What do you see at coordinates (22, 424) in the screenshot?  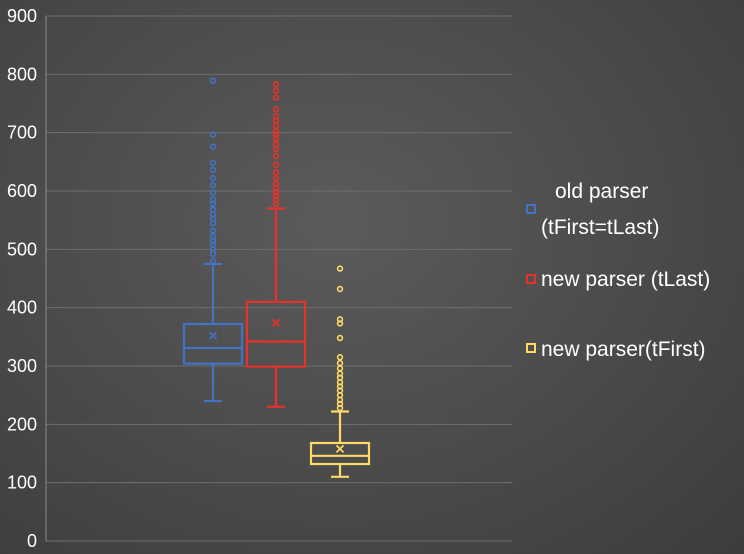 I see `y-tick-label: 200` at bounding box center [22, 424].